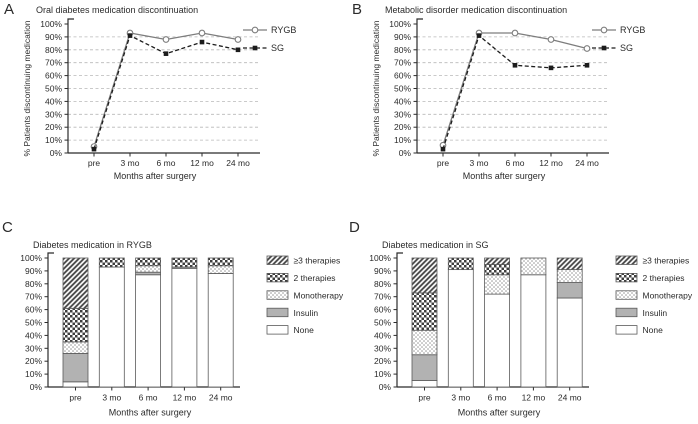 The image size is (698, 424). What do you see at coordinates (53, 63) in the screenshot?
I see `y-tick-label: 70%` at bounding box center [53, 63].